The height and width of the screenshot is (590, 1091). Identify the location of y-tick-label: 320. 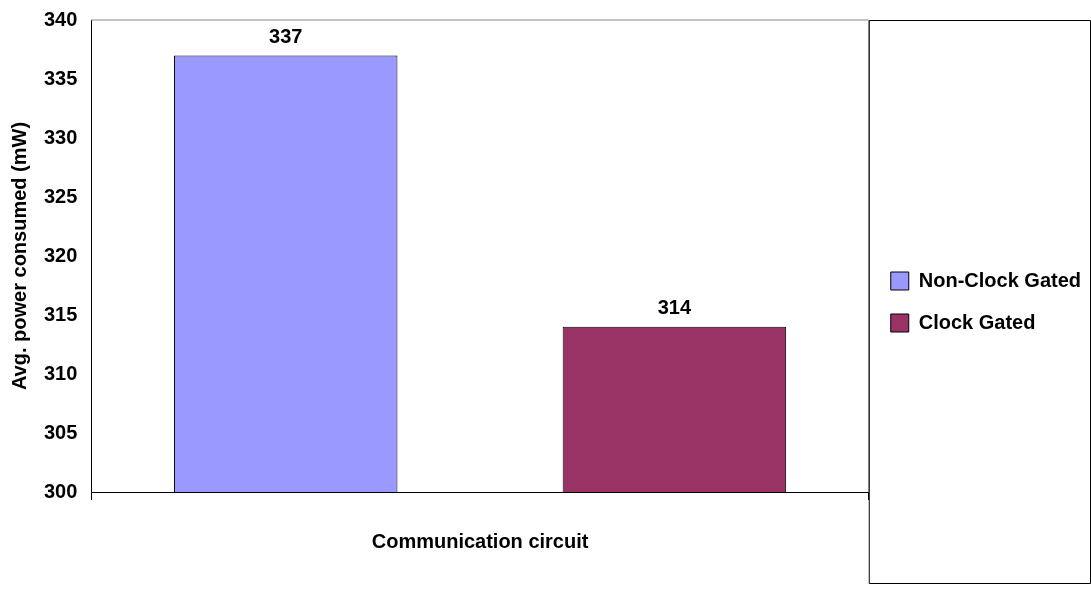
(60, 254).